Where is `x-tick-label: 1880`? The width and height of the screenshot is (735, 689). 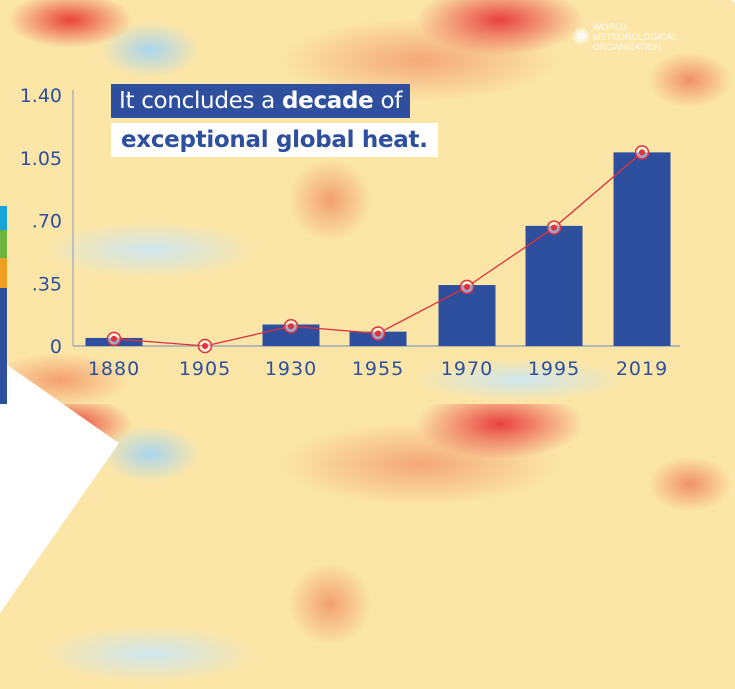
x-tick-label: 1880 is located at coordinates (114, 369).